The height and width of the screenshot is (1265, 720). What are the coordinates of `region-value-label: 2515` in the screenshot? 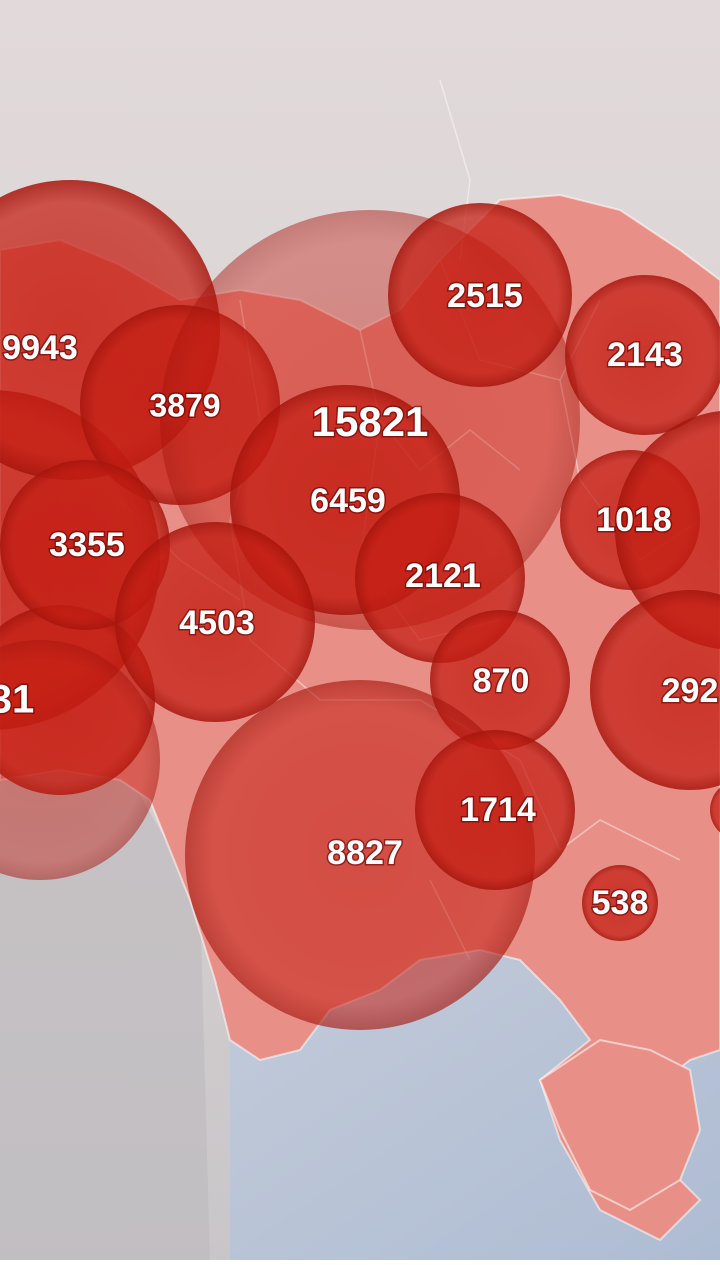 It's located at (485, 296).